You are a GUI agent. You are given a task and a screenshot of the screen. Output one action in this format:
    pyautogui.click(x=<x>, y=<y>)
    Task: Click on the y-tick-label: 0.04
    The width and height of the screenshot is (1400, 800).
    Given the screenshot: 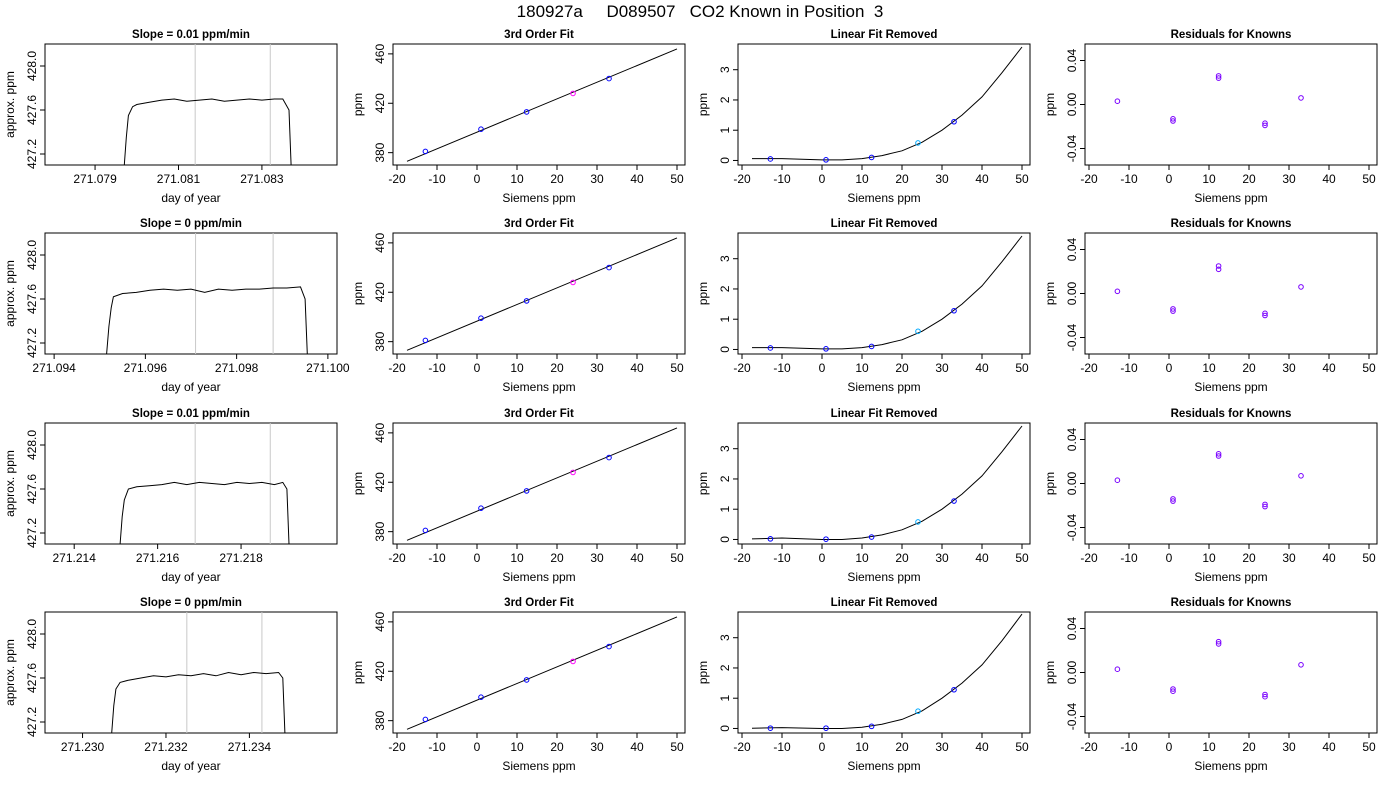 What is the action you would take?
    pyautogui.click(x=1072, y=439)
    